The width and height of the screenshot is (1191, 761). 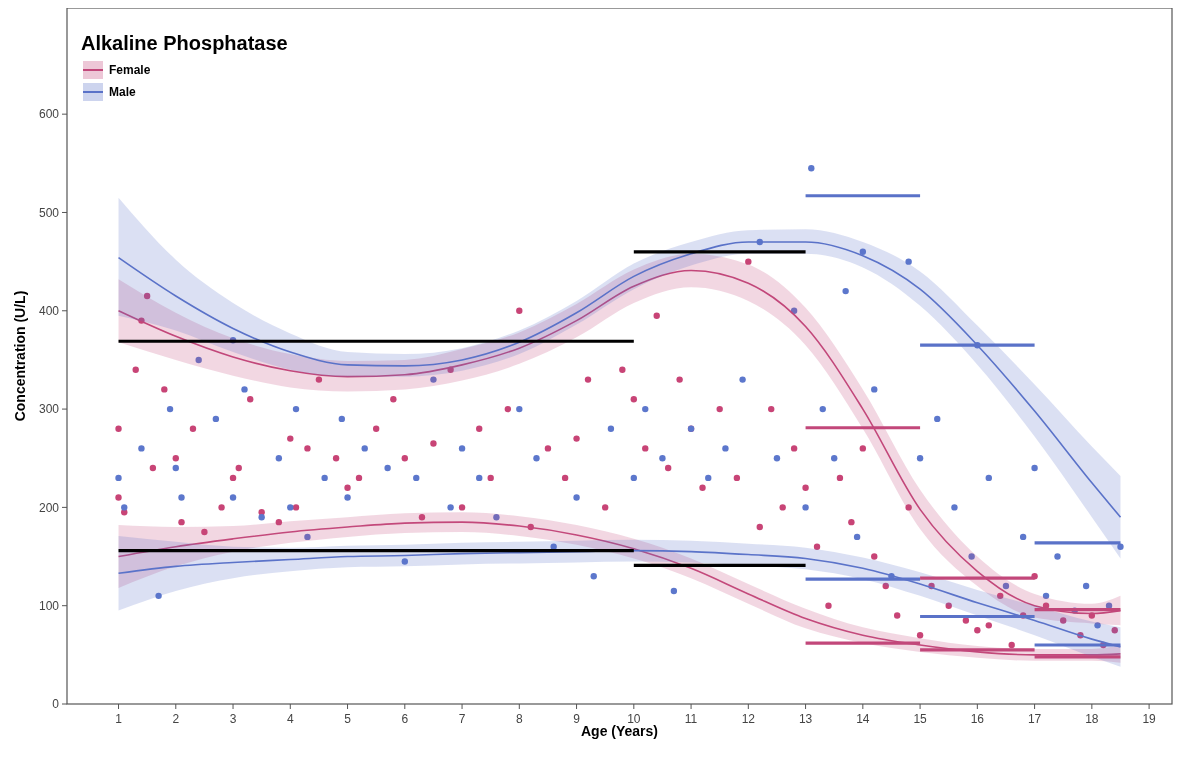 What do you see at coordinates (462, 719) in the screenshot?
I see `x-tick-label: 7` at bounding box center [462, 719].